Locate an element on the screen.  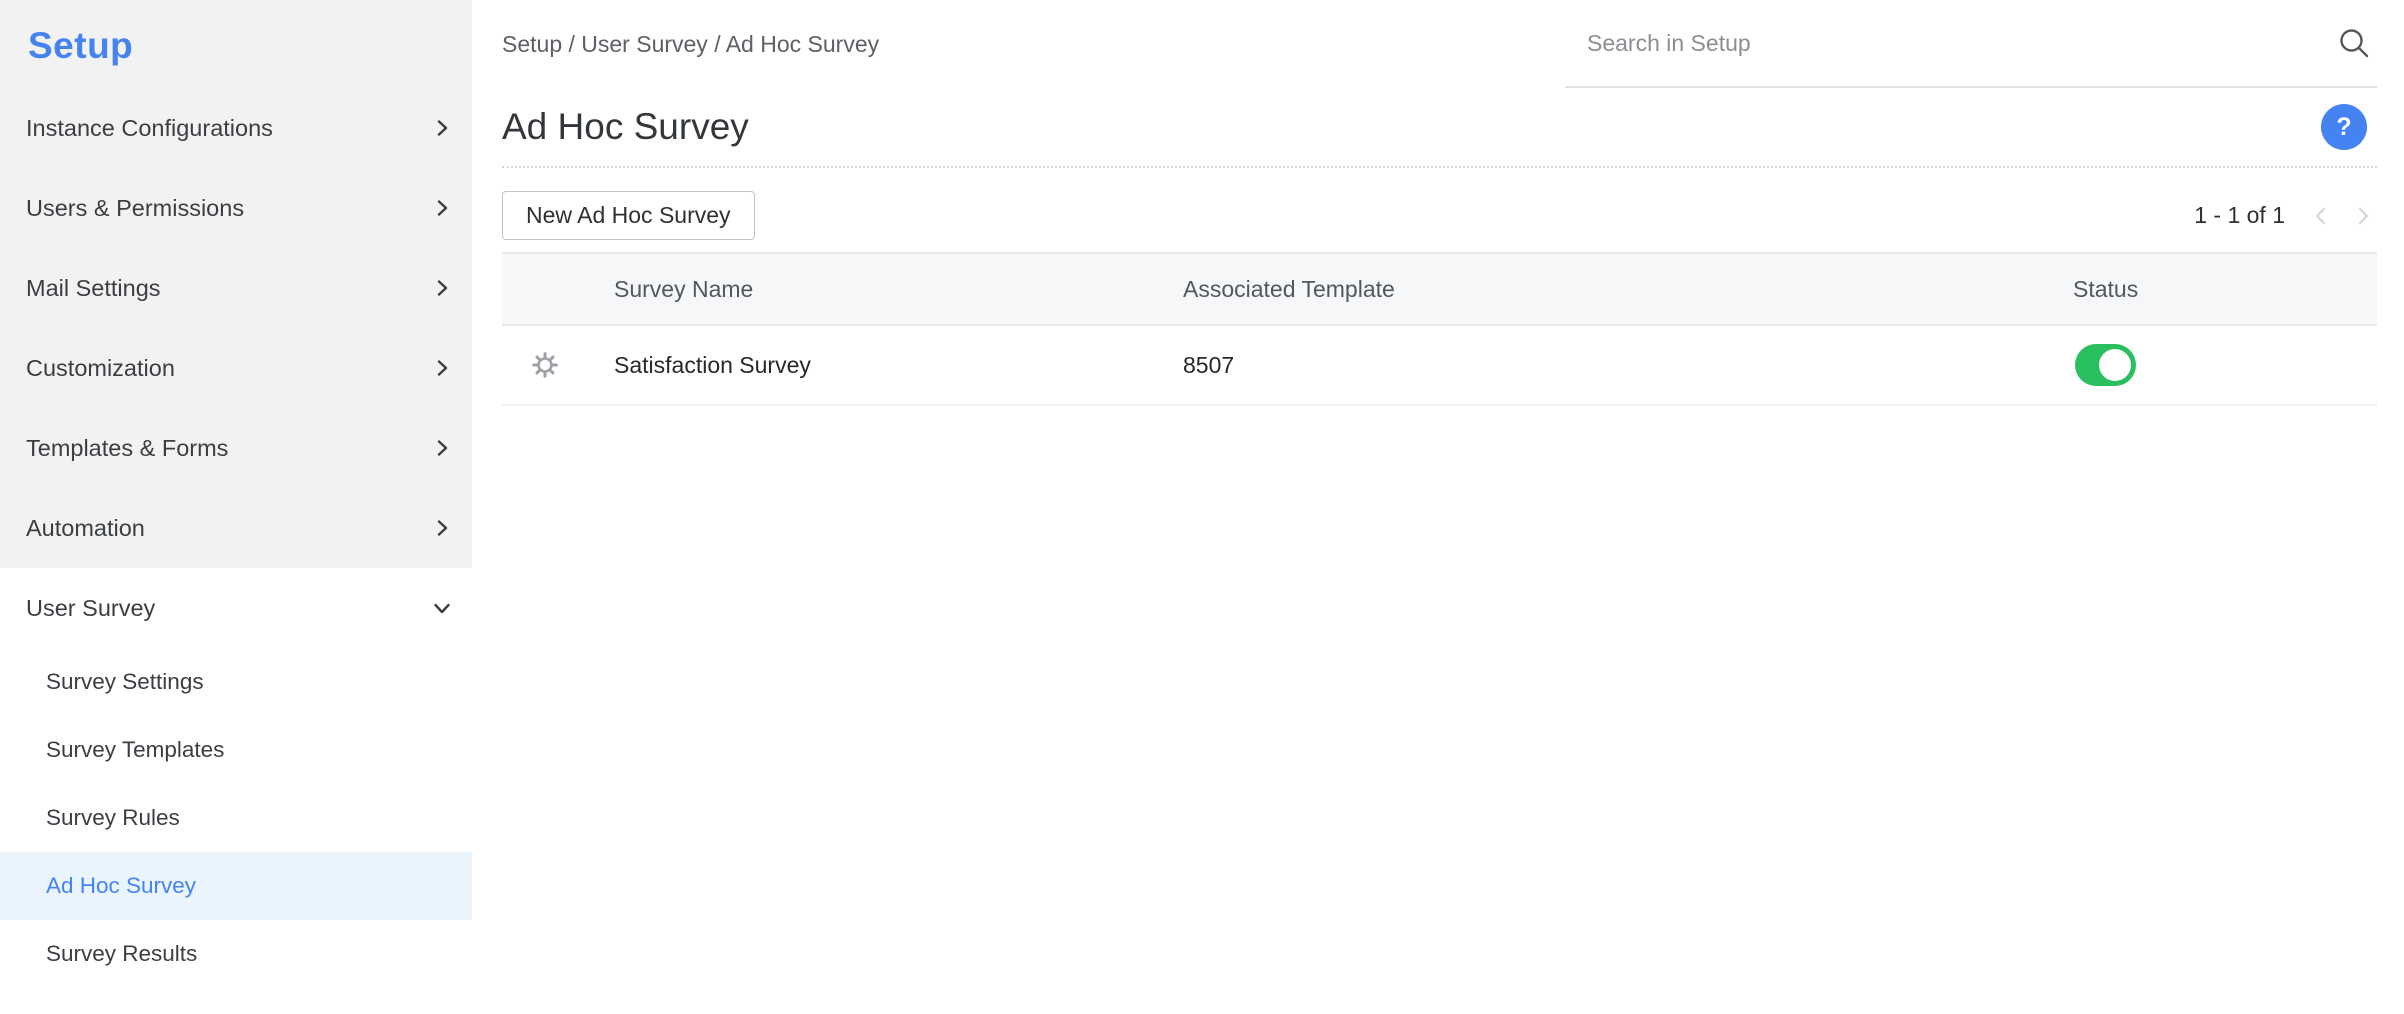
next-page-button is located at coordinates (2363, 216).